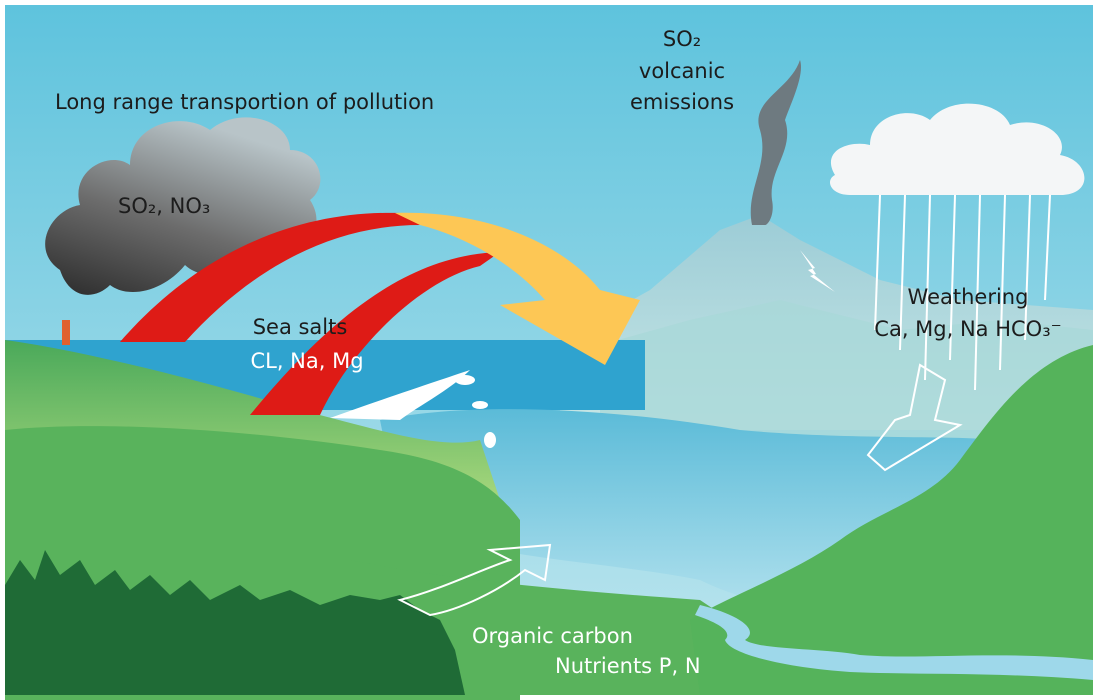 This screenshot has width=1098, height=700. I want to click on sea-salt-arc, so click(375, 333).